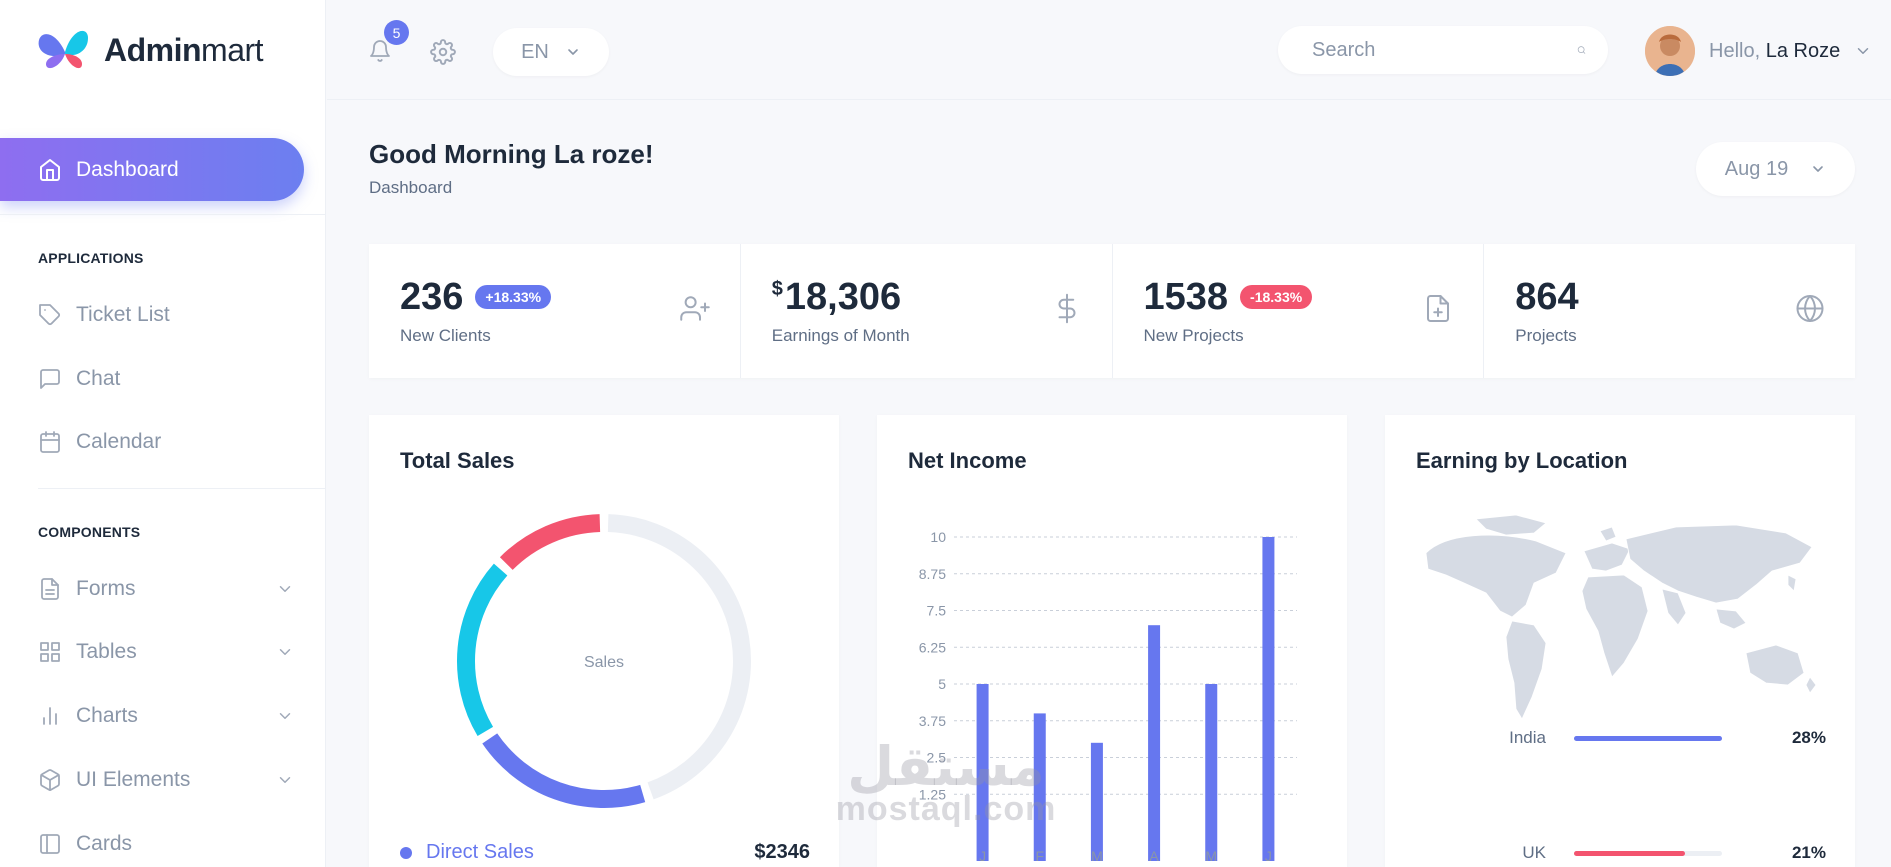  I want to click on sidebar-item-tables: Tables, so click(166, 652).